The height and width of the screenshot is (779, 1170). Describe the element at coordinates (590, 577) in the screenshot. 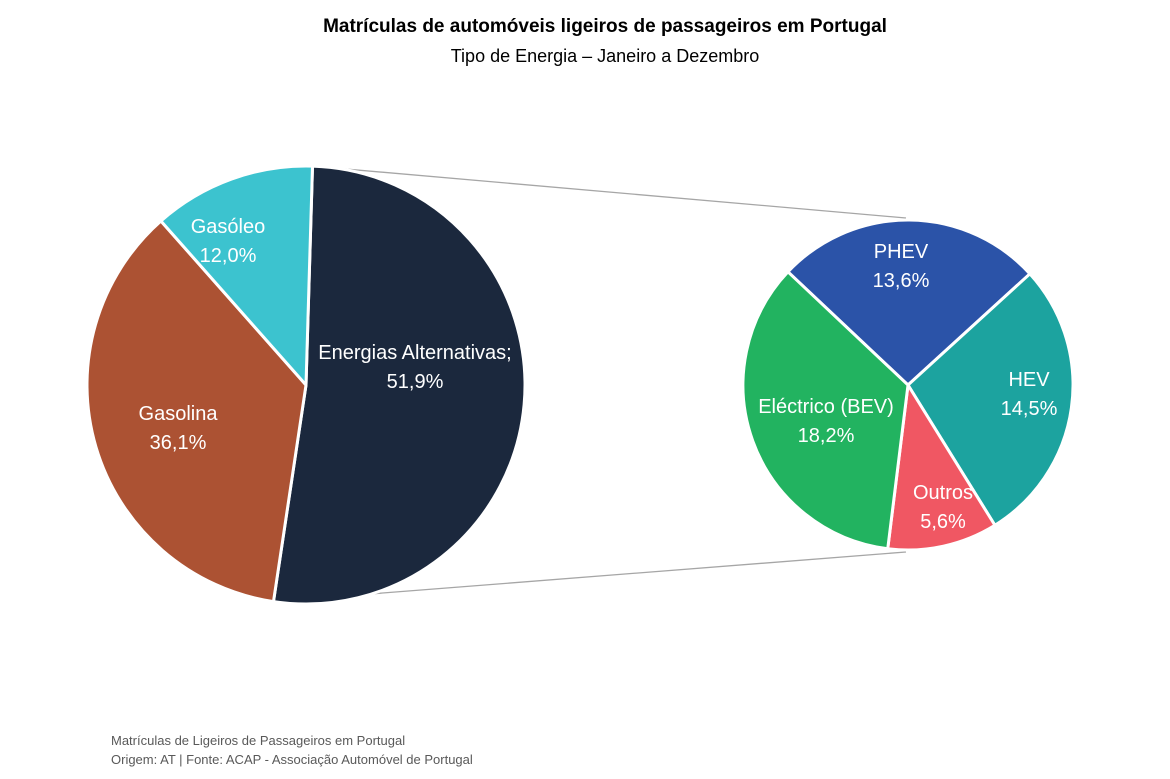

I see `connector-line-bottom` at that location.